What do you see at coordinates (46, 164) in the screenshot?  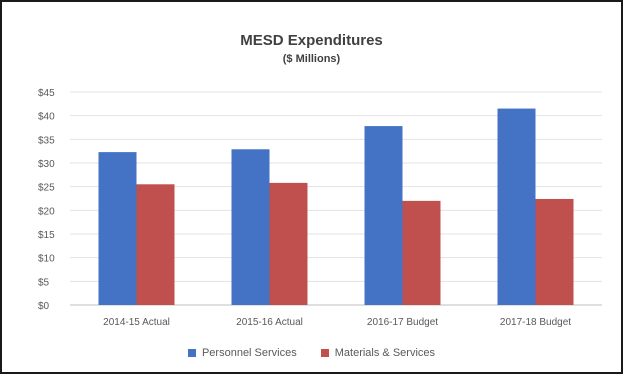 I see `y-tick-label: $30` at bounding box center [46, 164].